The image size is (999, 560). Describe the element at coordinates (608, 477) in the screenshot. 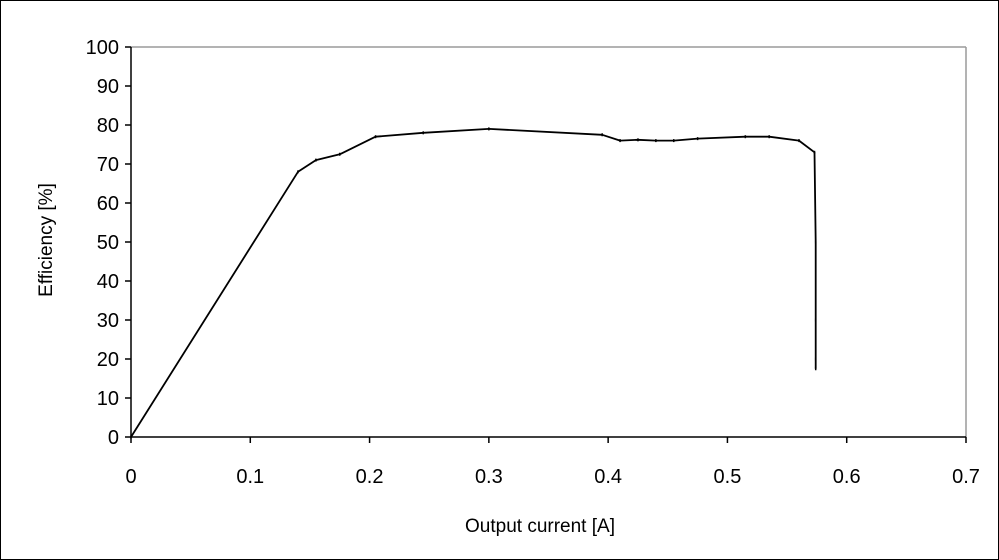

I see `x-tick-label: 0.4` at that location.